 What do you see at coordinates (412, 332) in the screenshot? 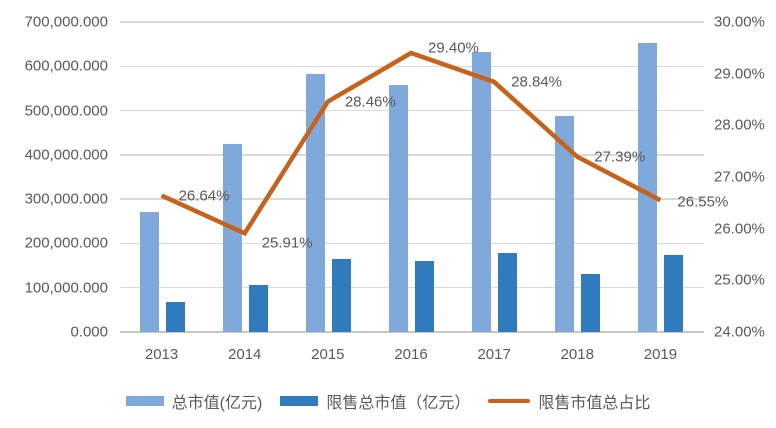
I see `x-axis-line` at bounding box center [412, 332].